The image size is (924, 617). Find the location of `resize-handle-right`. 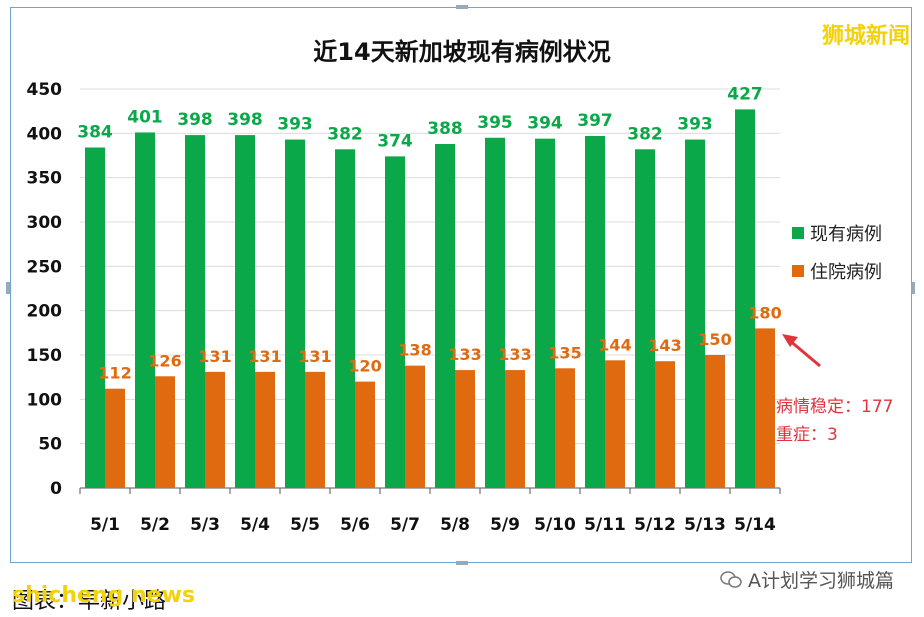

resize-handle-right is located at coordinates (913, 288).